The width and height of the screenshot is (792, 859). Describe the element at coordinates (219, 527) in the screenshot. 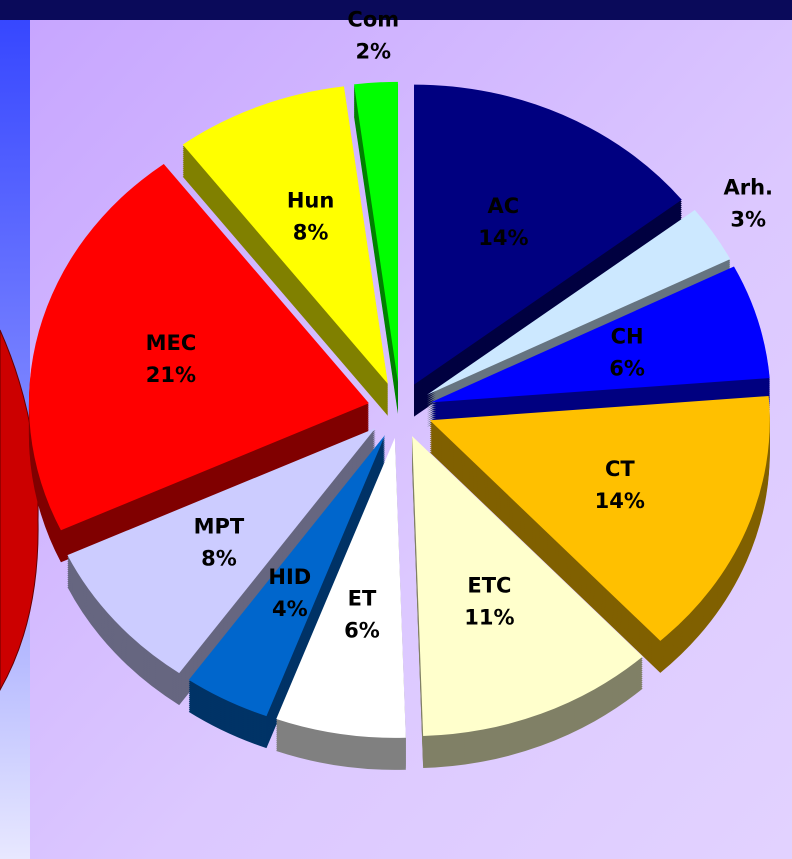

I see `category-label: MPT` at that location.